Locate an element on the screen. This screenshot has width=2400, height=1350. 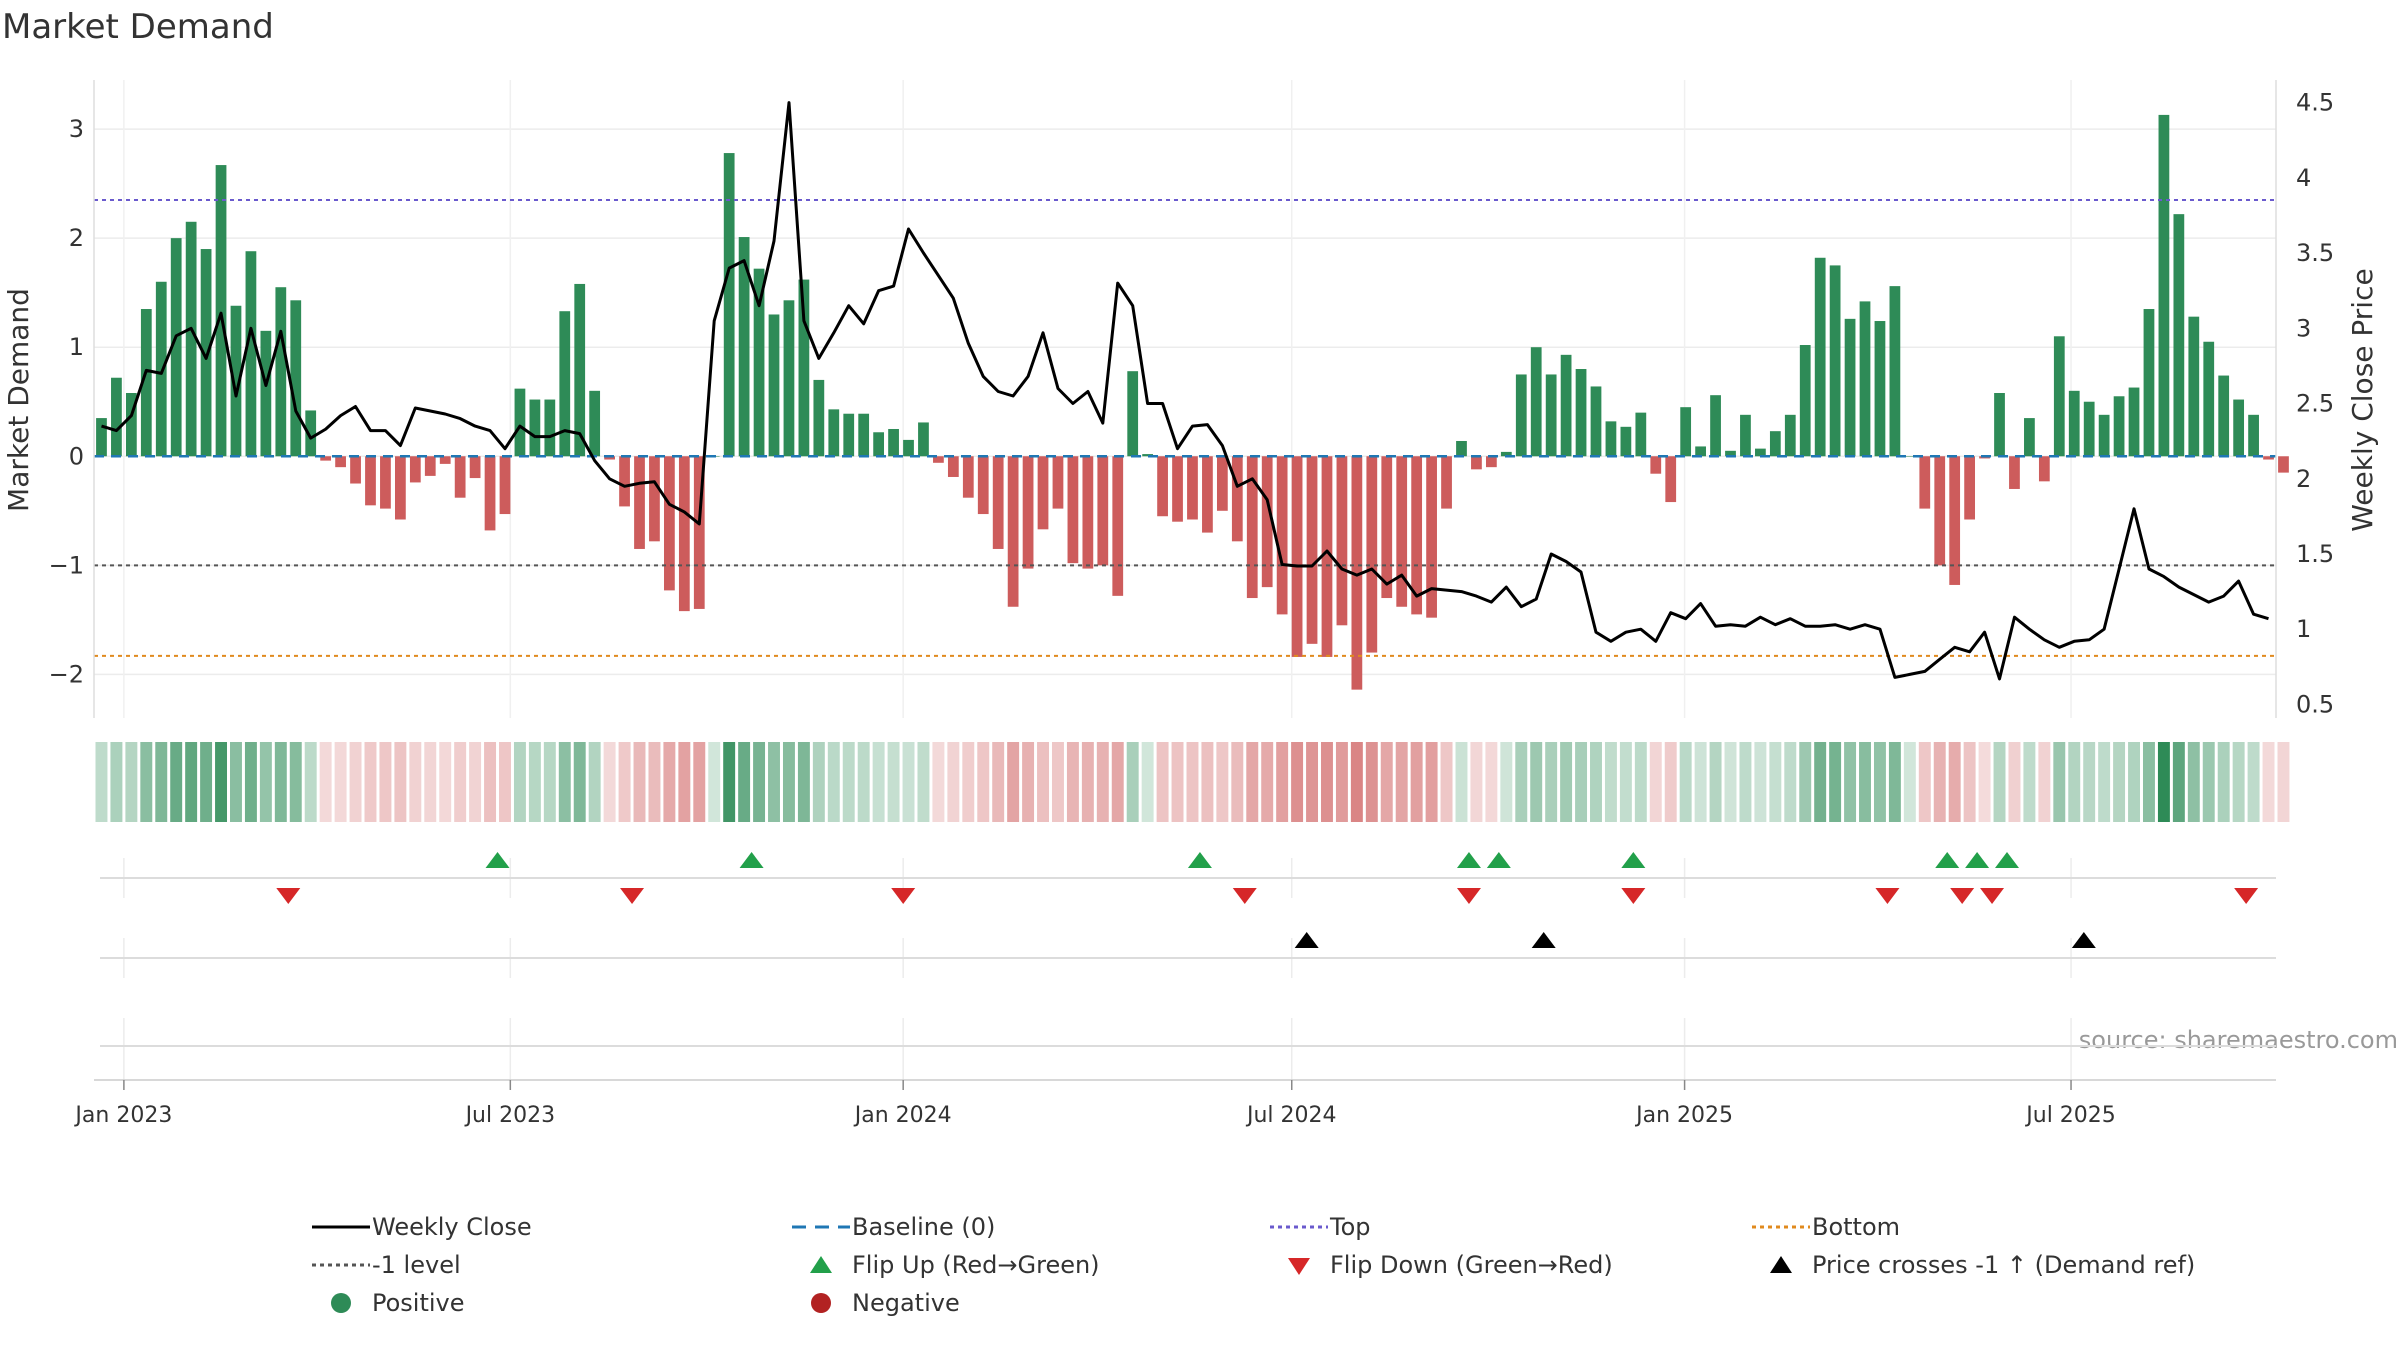
positive-dot-icon is located at coordinates (341, 1303).